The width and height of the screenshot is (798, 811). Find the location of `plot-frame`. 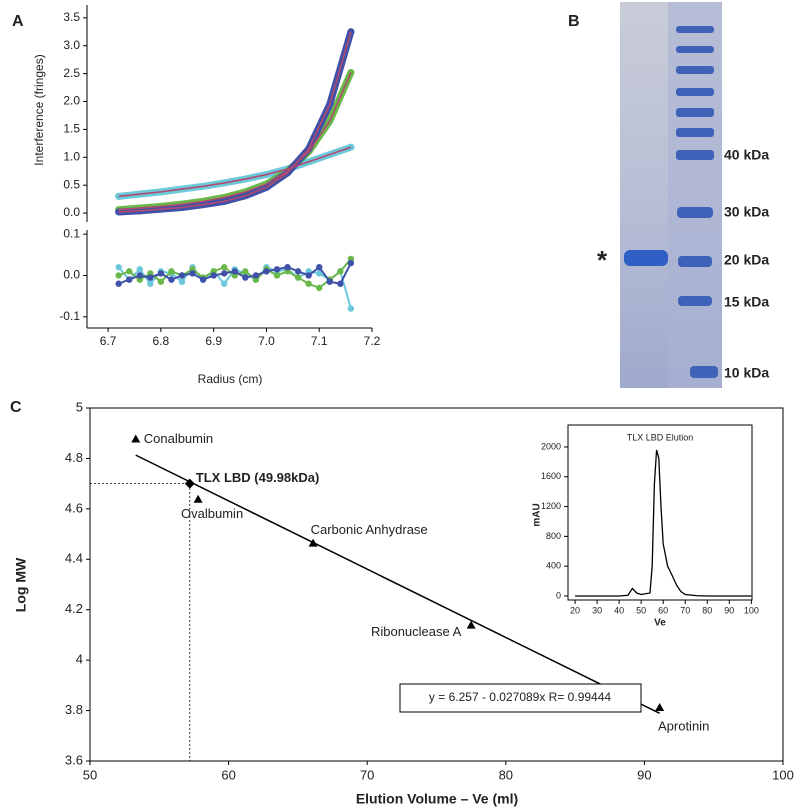

plot-frame is located at coordinates (660, 512).